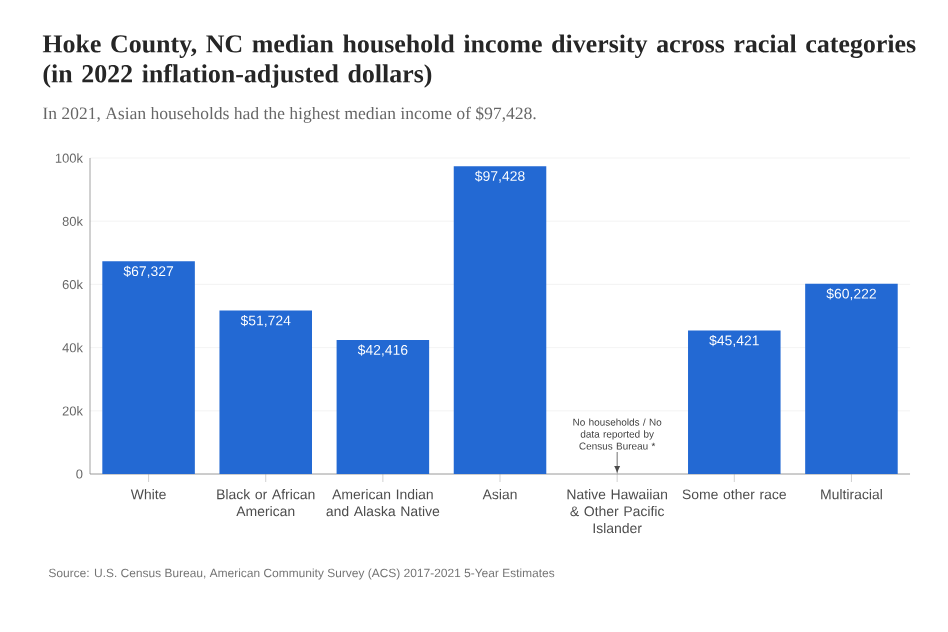  I want to click on chart-subtitle: In 2021, Asian households had the highest median income of $97,428., so click(289, 114).